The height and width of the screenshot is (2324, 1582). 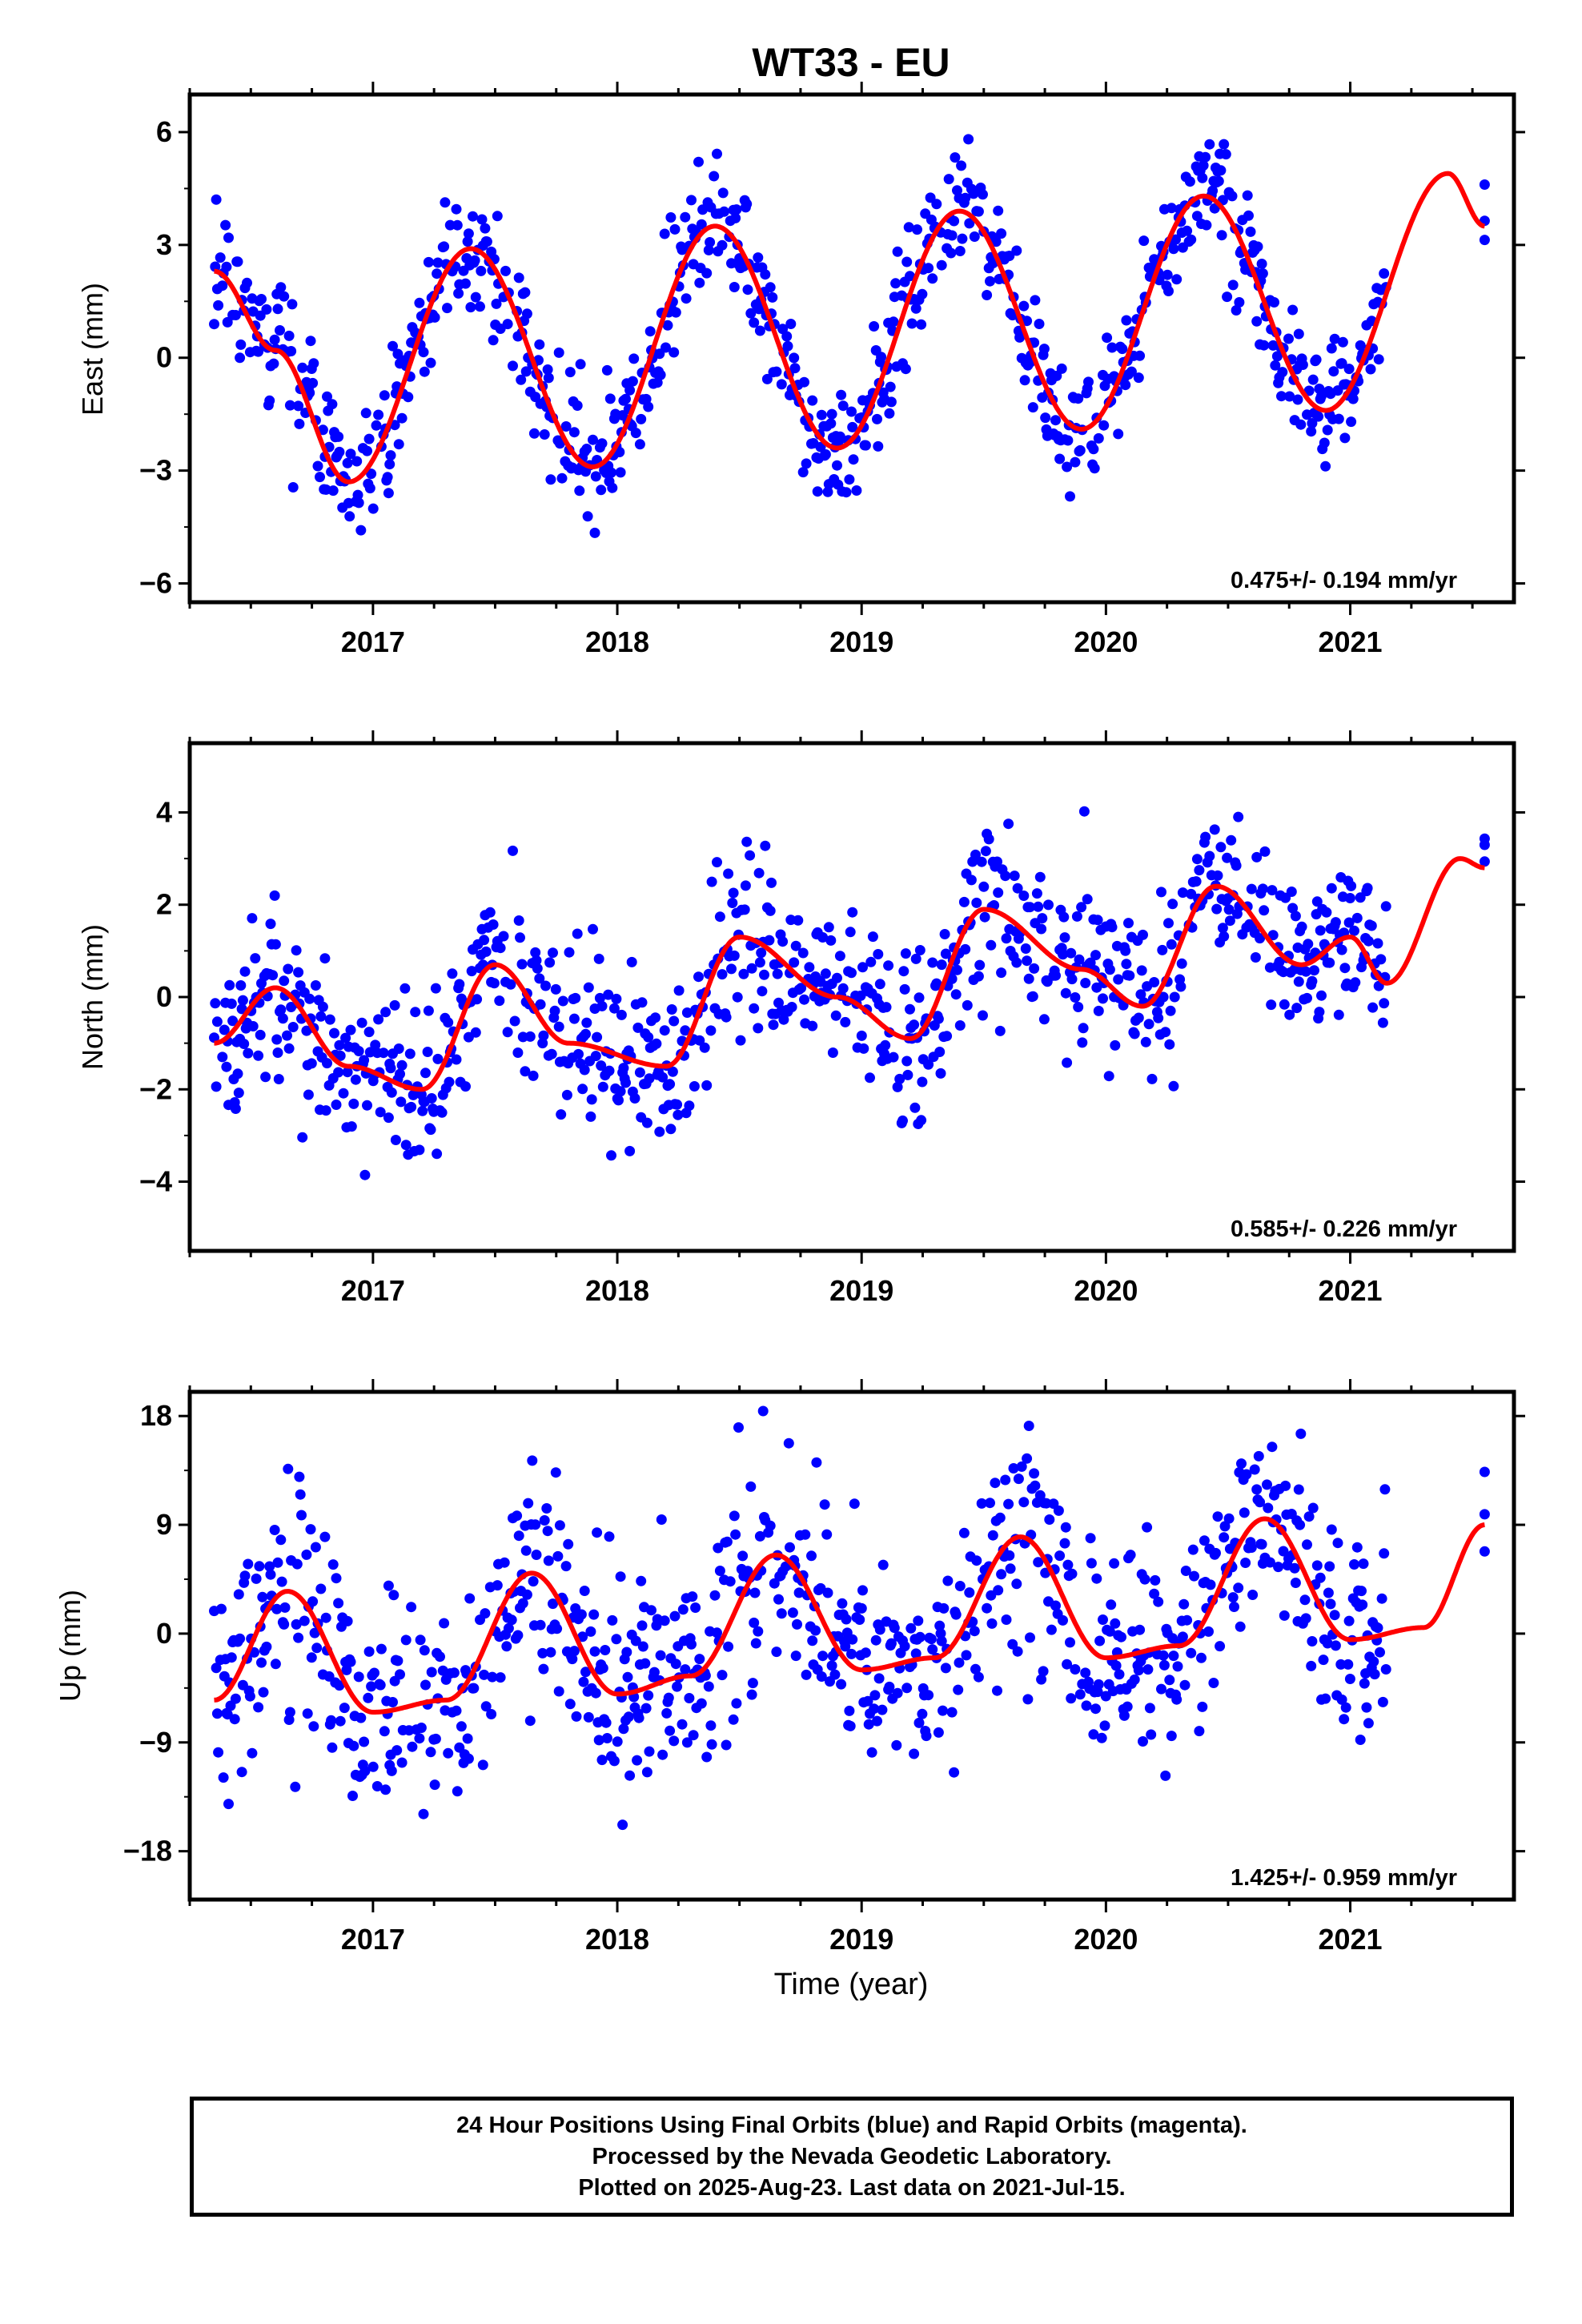 I want to click on scatter-points, so click(x=849, y=336).